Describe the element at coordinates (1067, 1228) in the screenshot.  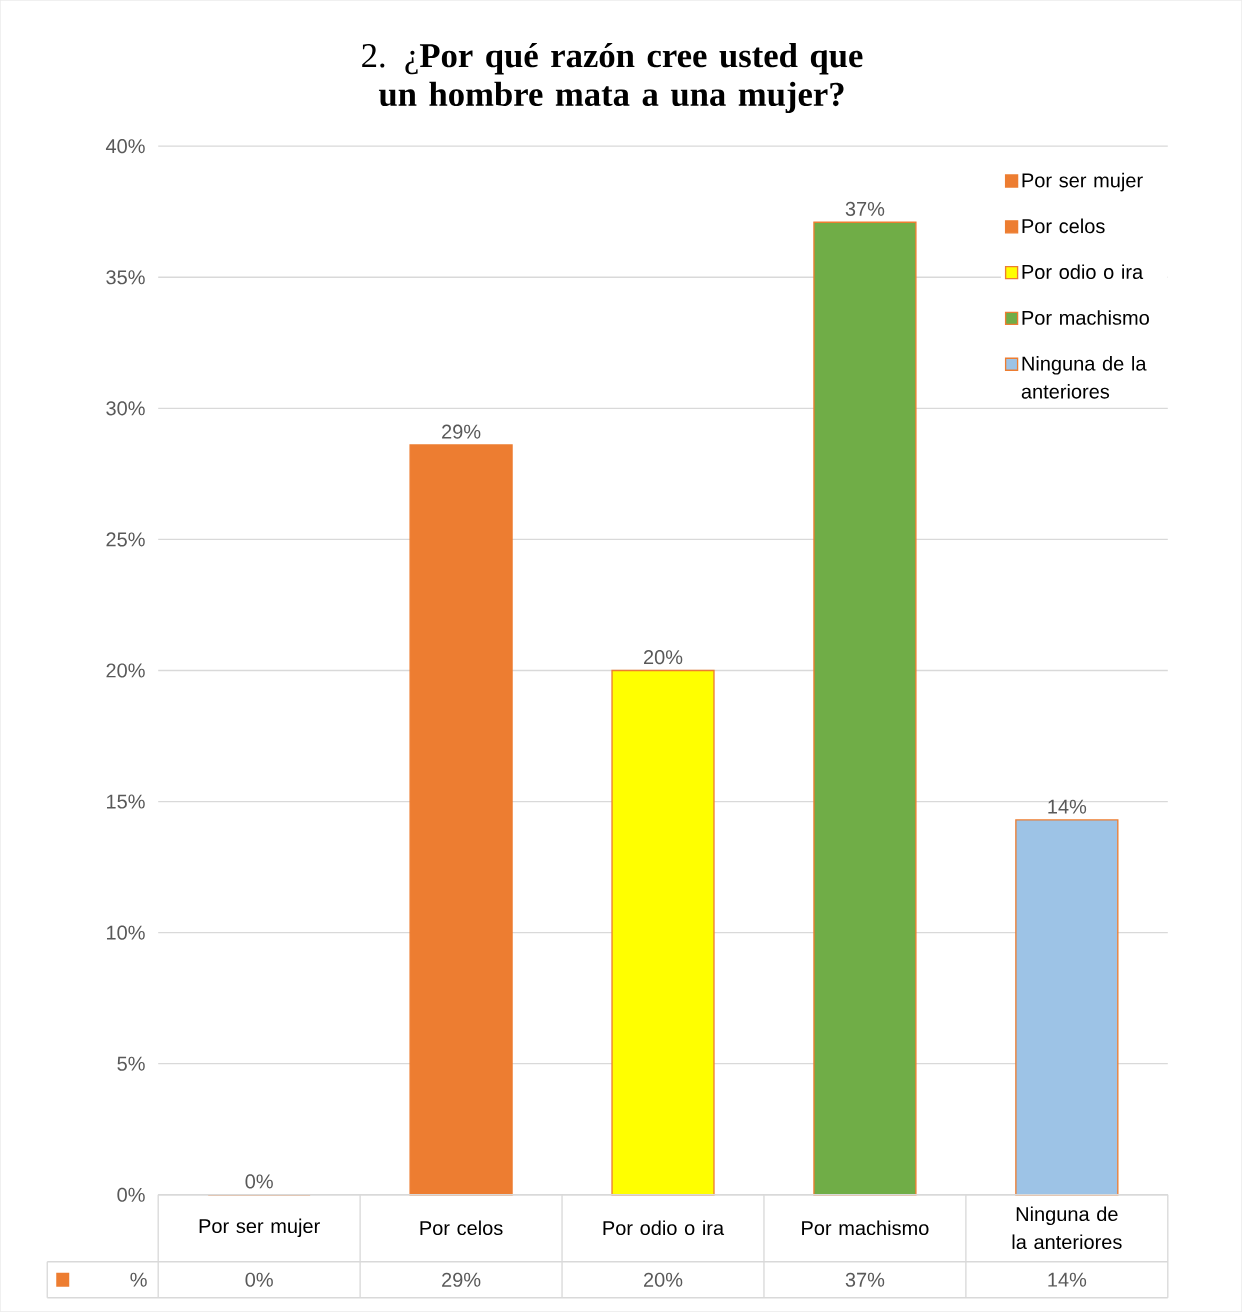
I see `x-tick-label: Ninguna de la anteriores` at that location.